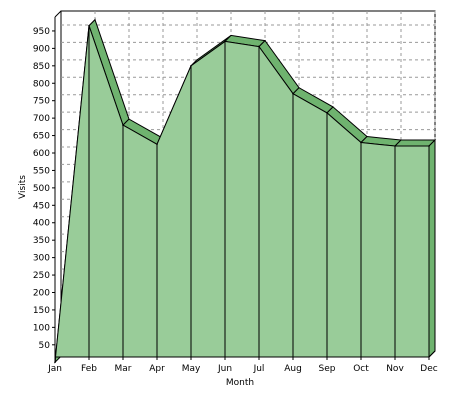 This screenshot has width=450, height=404. Describe the element at coordinates (41, 259) in the screenshot. I see `y-tick-label: 300` at that location.